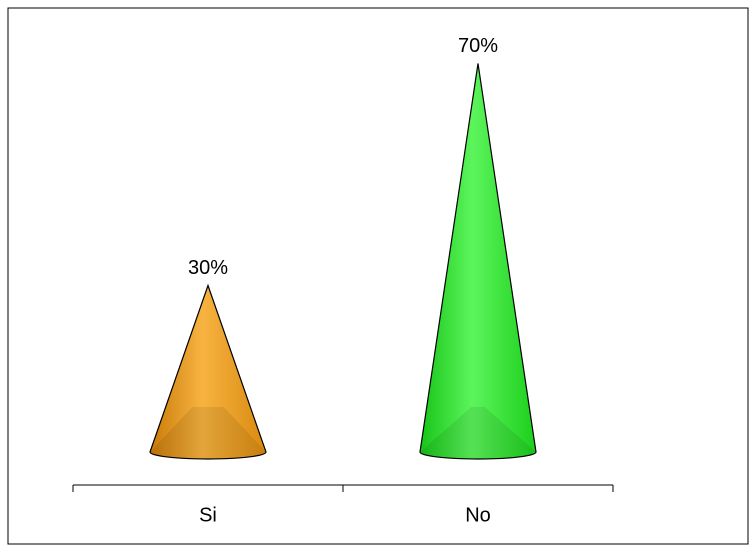 The height and width of the screenshot is (549, 755). What do you see at coordinates (478, 46) in the screenshot?
I see `data-label: 70%` at bounding box center [478, 46].